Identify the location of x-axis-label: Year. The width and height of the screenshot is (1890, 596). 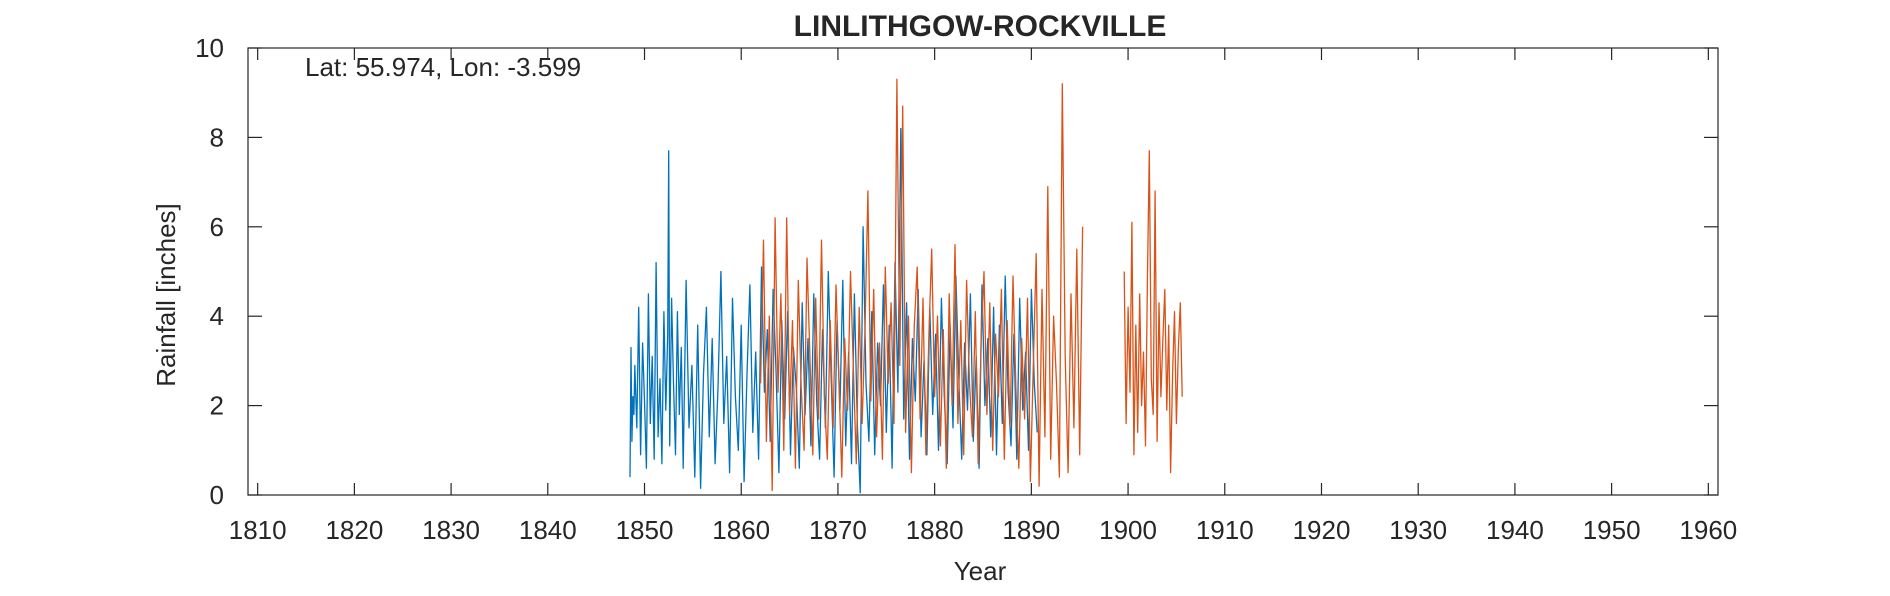
(980, 571).